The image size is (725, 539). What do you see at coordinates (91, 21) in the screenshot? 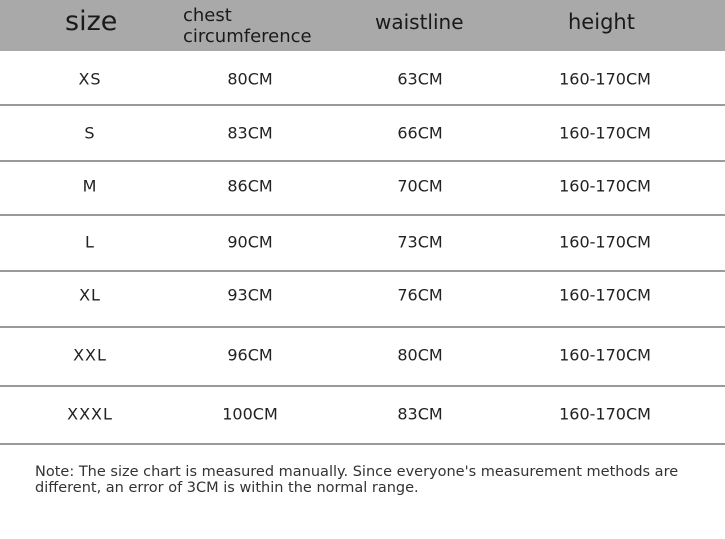
I see `header-size: size` at bounding box center [91, 21].